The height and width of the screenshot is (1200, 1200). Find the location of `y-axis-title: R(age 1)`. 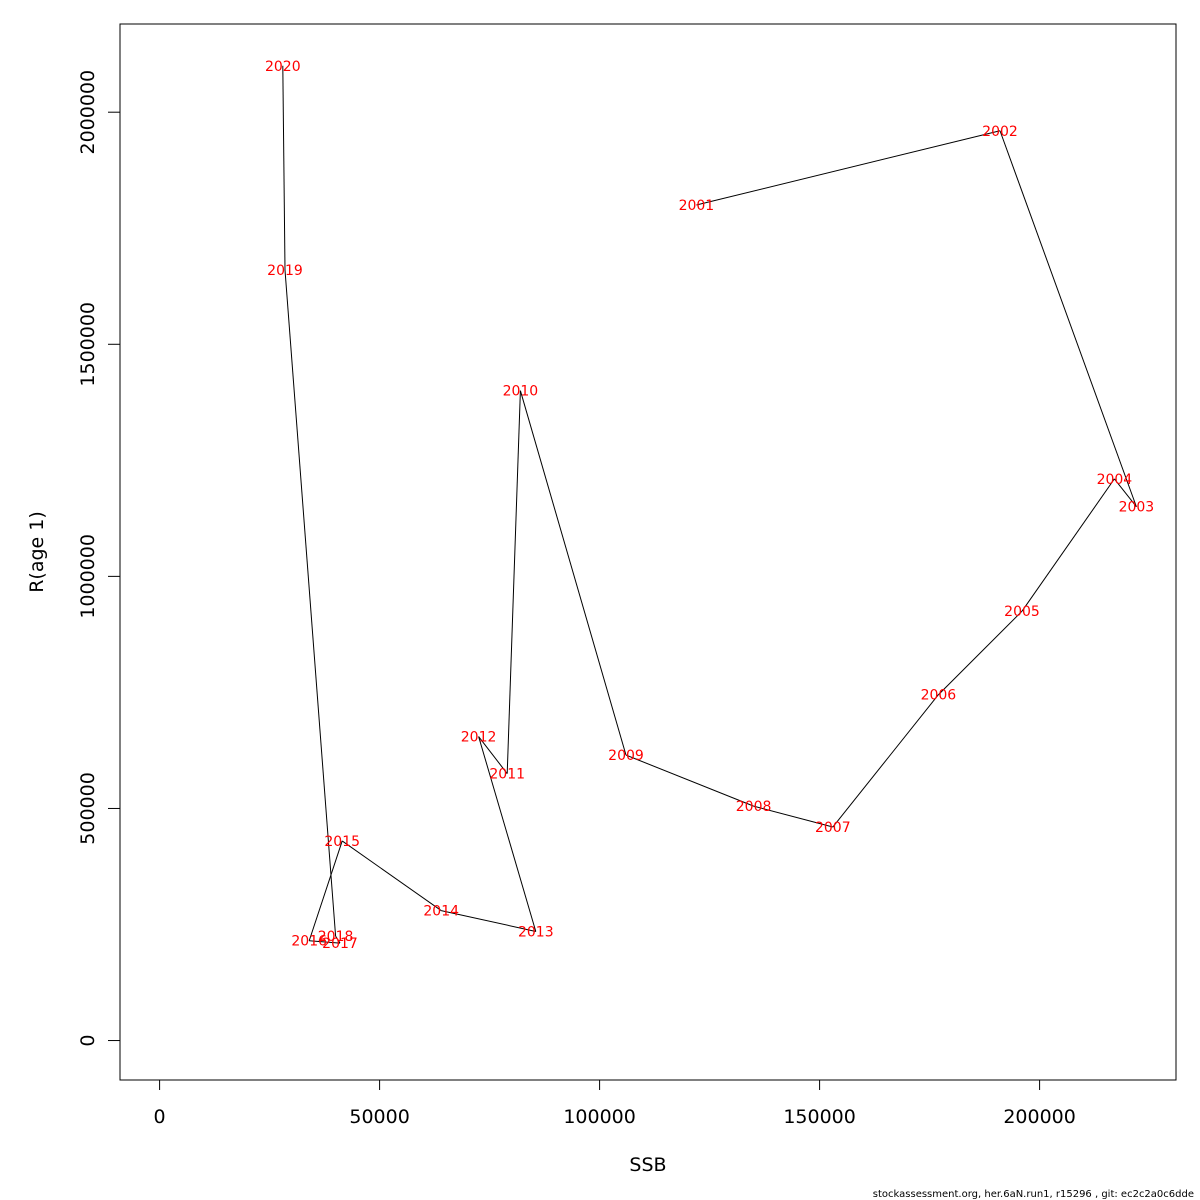

y-axis-title: R(age 1) is located at coordinates (37, 552).